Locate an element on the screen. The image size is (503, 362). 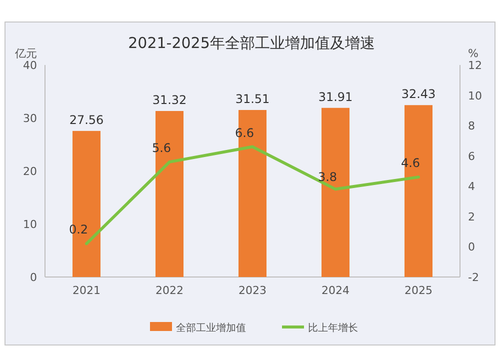
y2-tick-label: 2 is located at coordinates (471, 217).